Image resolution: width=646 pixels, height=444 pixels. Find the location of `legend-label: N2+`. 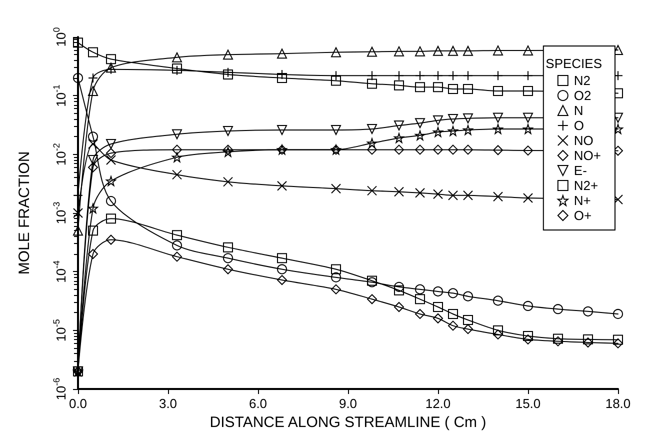

legend-label: N2+ is located at coordinates (586, 185).